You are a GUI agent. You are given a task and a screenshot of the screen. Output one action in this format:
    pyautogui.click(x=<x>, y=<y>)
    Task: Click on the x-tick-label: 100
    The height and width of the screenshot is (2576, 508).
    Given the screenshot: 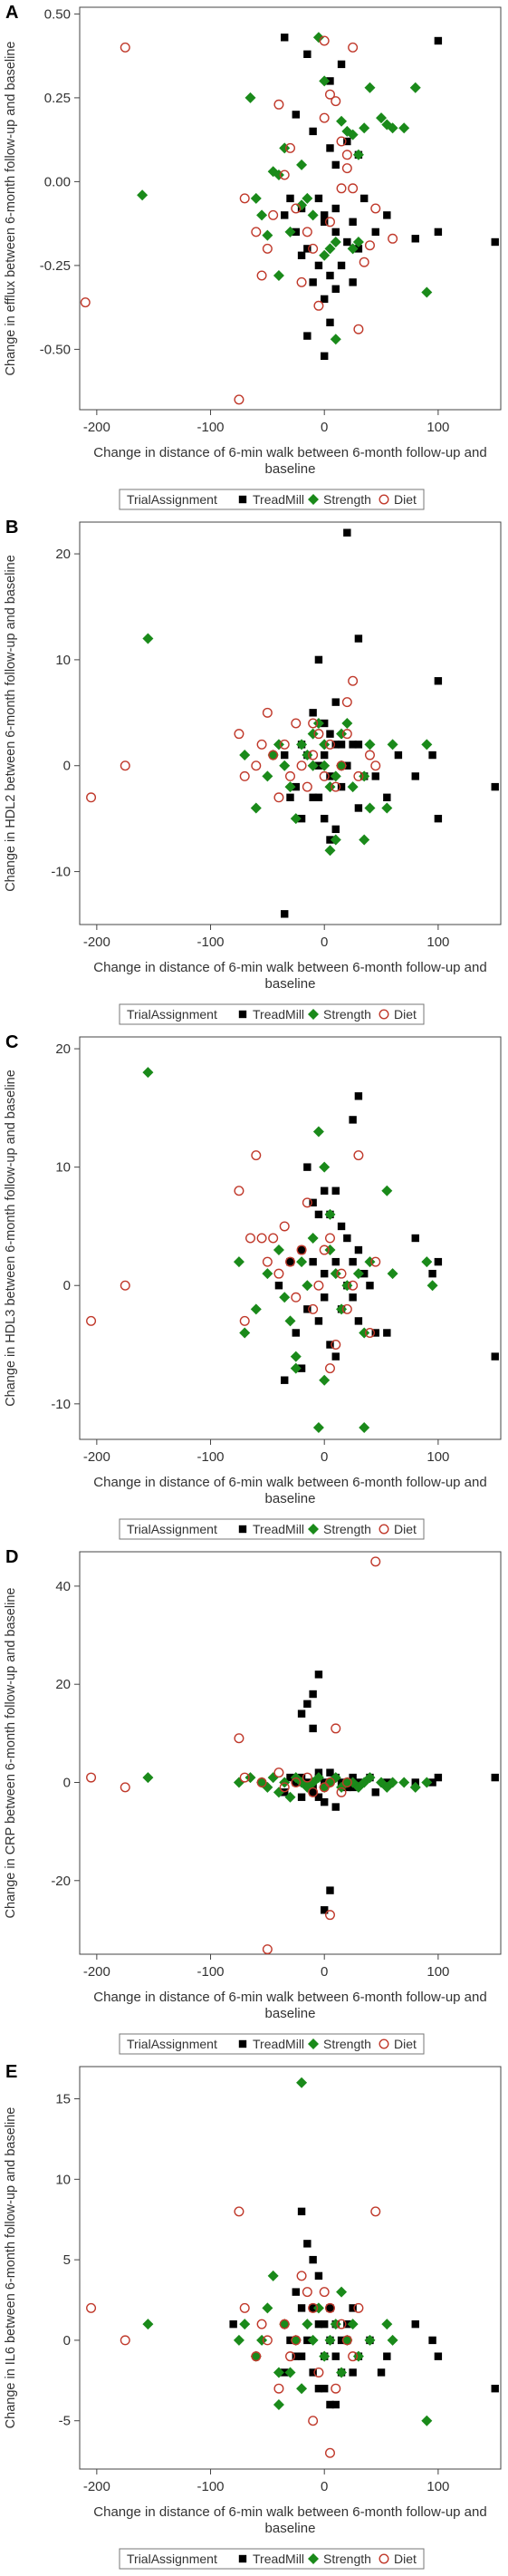 What is the action you would take?
    pyautogui.click(x=438, y=2486)
    